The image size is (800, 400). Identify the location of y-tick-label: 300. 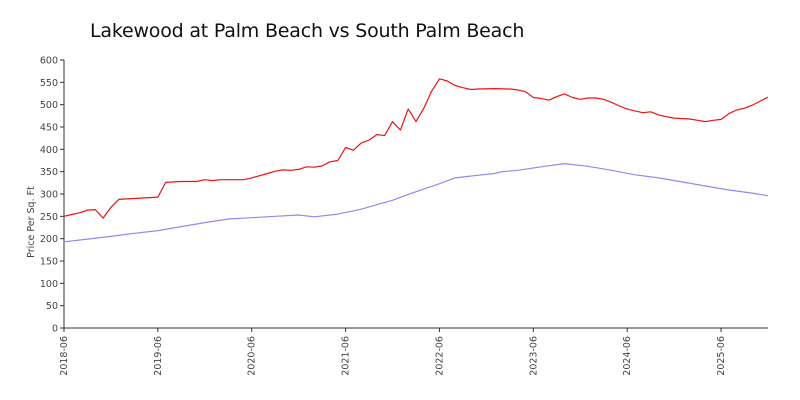
(49, 195).